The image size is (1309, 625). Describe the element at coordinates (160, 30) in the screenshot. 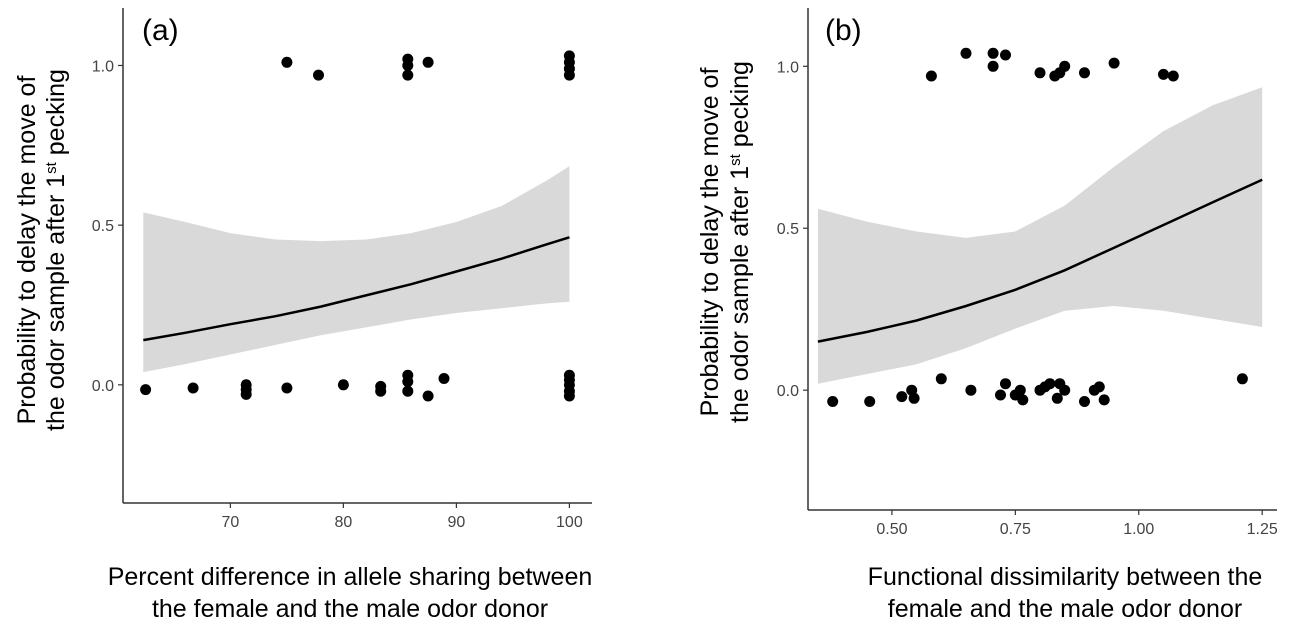

I see `panel-label-a: (a)` at that location.